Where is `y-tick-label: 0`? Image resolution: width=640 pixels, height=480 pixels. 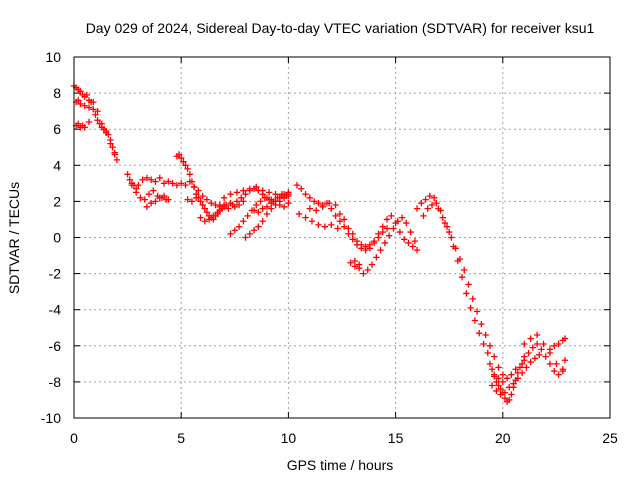
y-tick-label: 0 is located at coordinates (57, 238).